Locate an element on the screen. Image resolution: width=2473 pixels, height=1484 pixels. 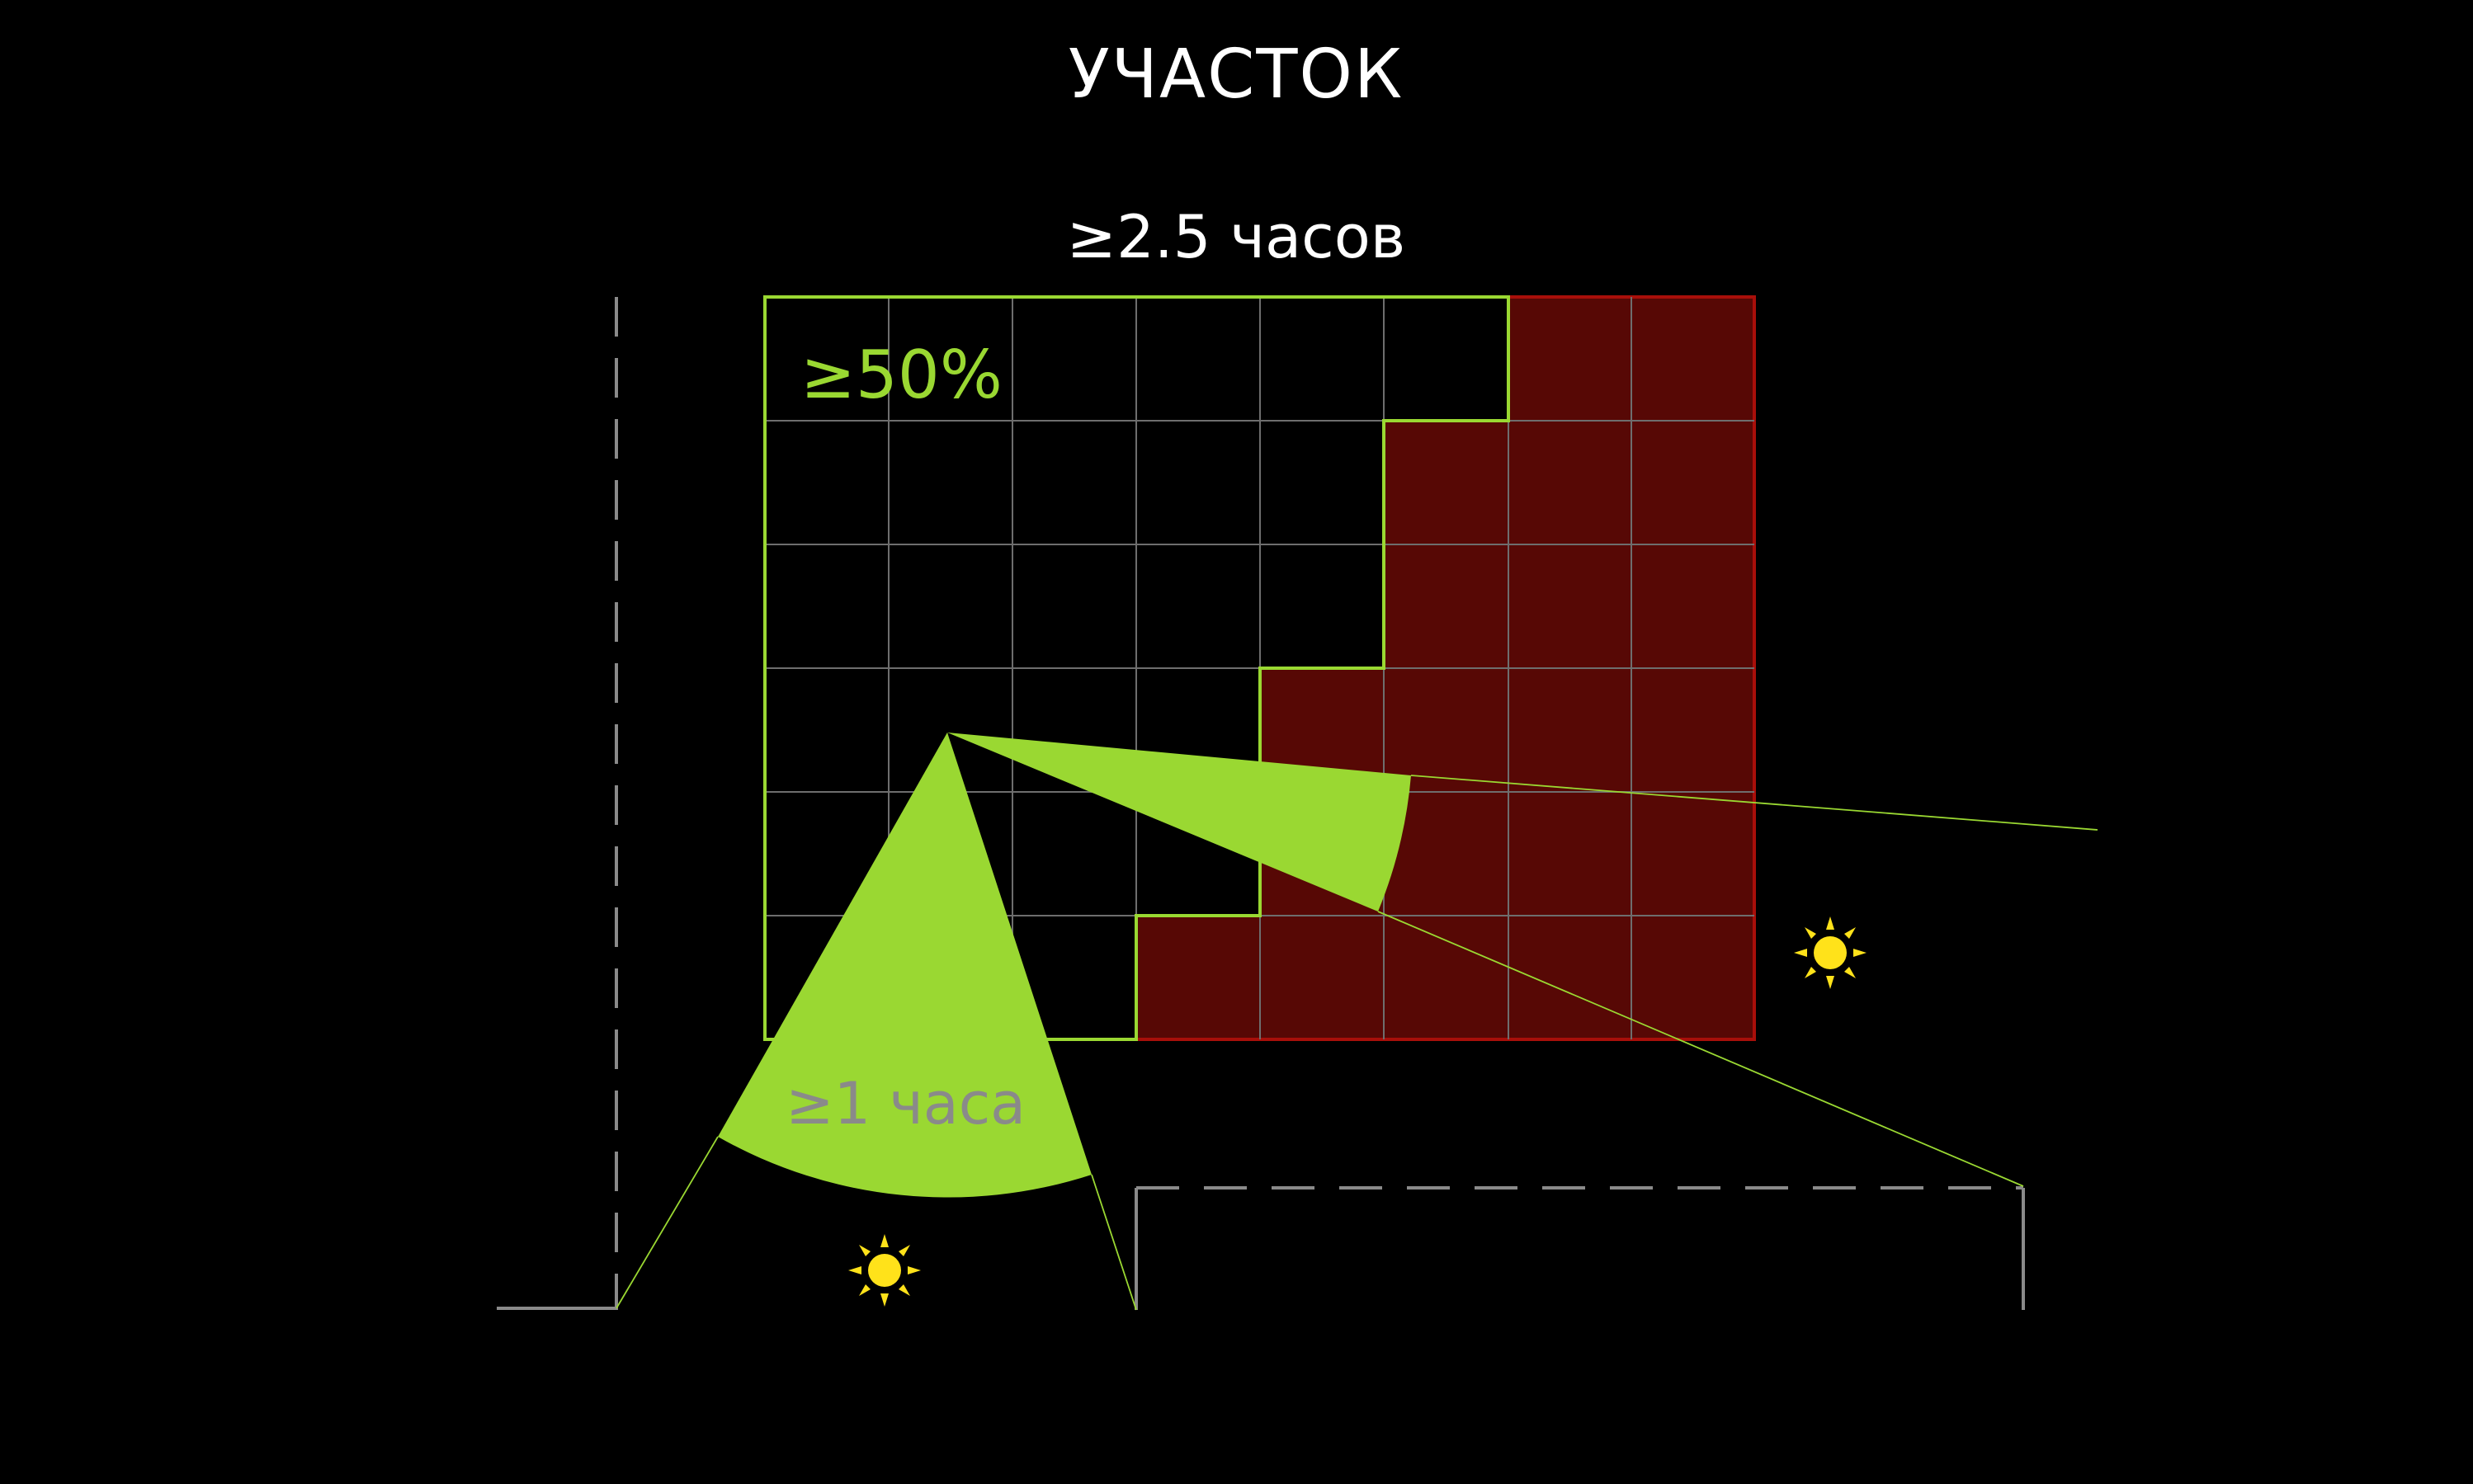
top-hours-label: ≥2.5 часов is located at coordinates (1236, 236).